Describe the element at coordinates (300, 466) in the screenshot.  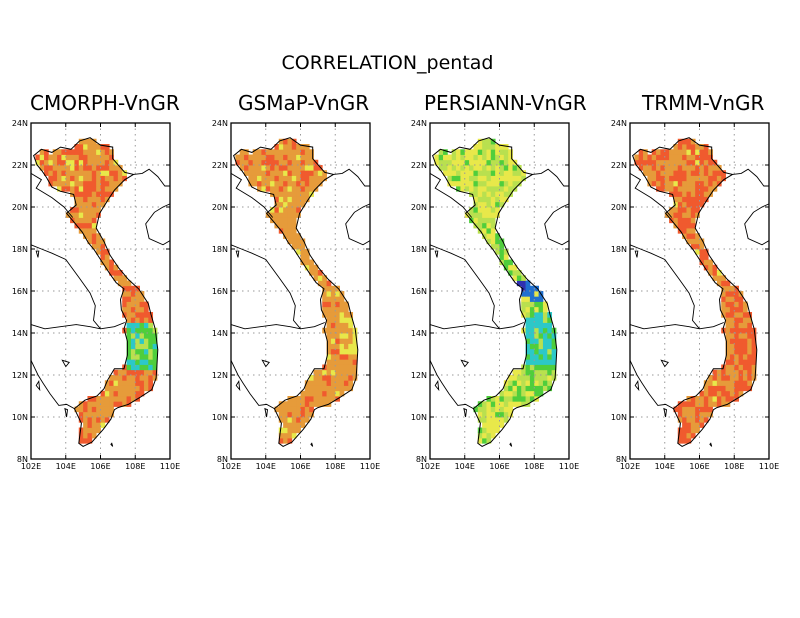
I see `lon-tick-label: 106E` at that location.